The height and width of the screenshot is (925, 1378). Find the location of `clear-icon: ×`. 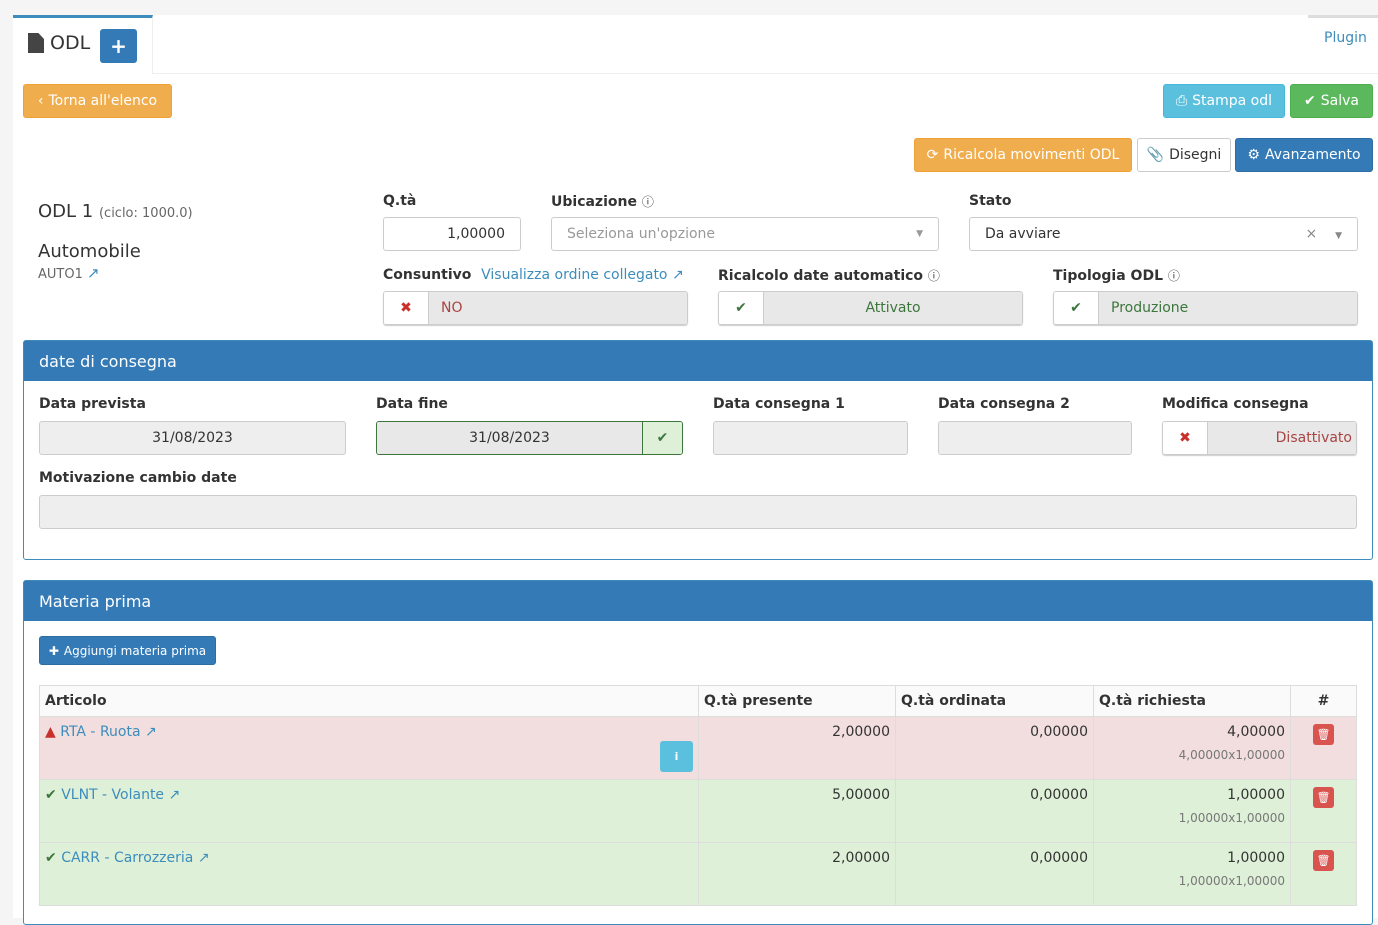

clear-icon: × is located at coordinates (1311, 234).